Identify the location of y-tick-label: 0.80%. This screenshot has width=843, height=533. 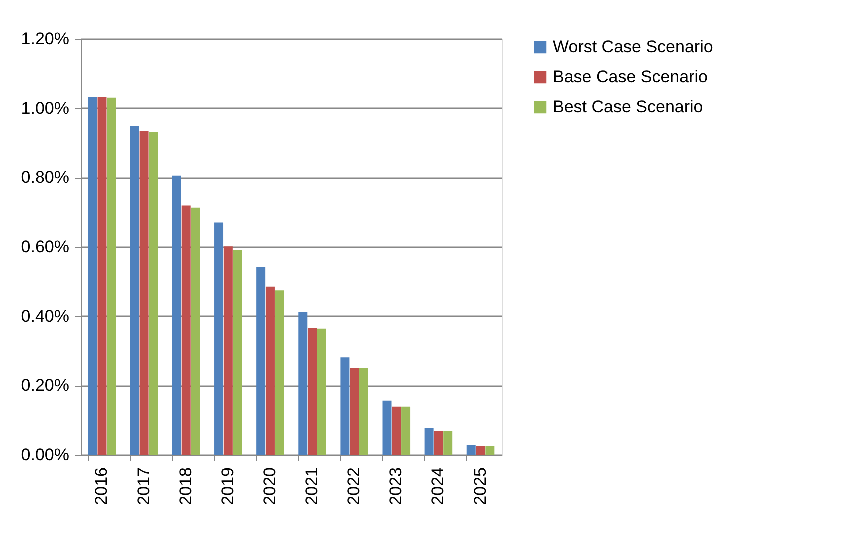
(45, 178).